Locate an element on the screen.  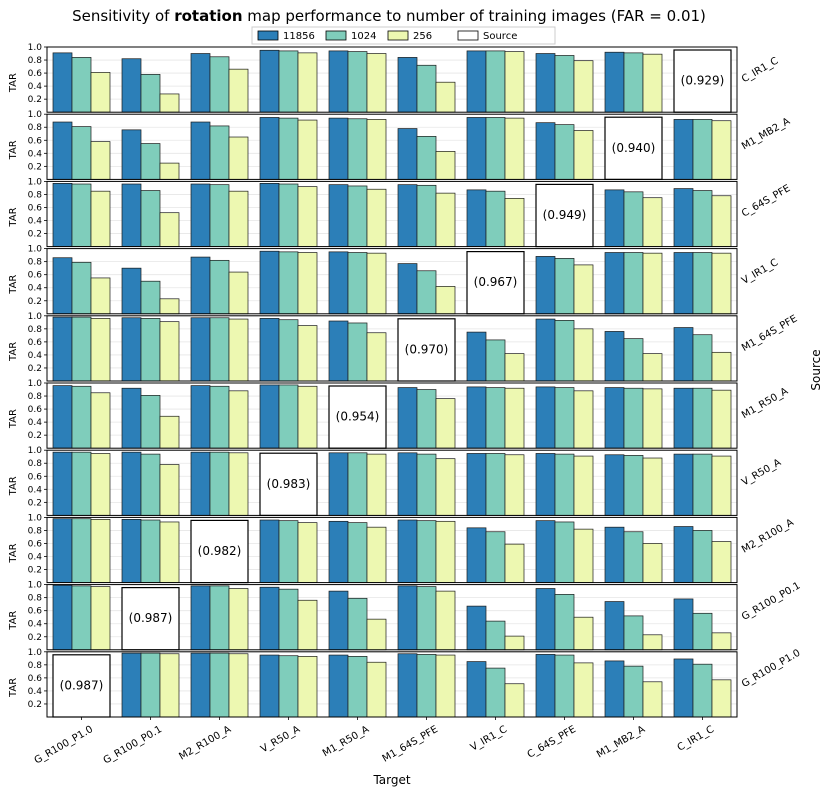
source-box-M1_R50_A is located at coordinates (357, 417).